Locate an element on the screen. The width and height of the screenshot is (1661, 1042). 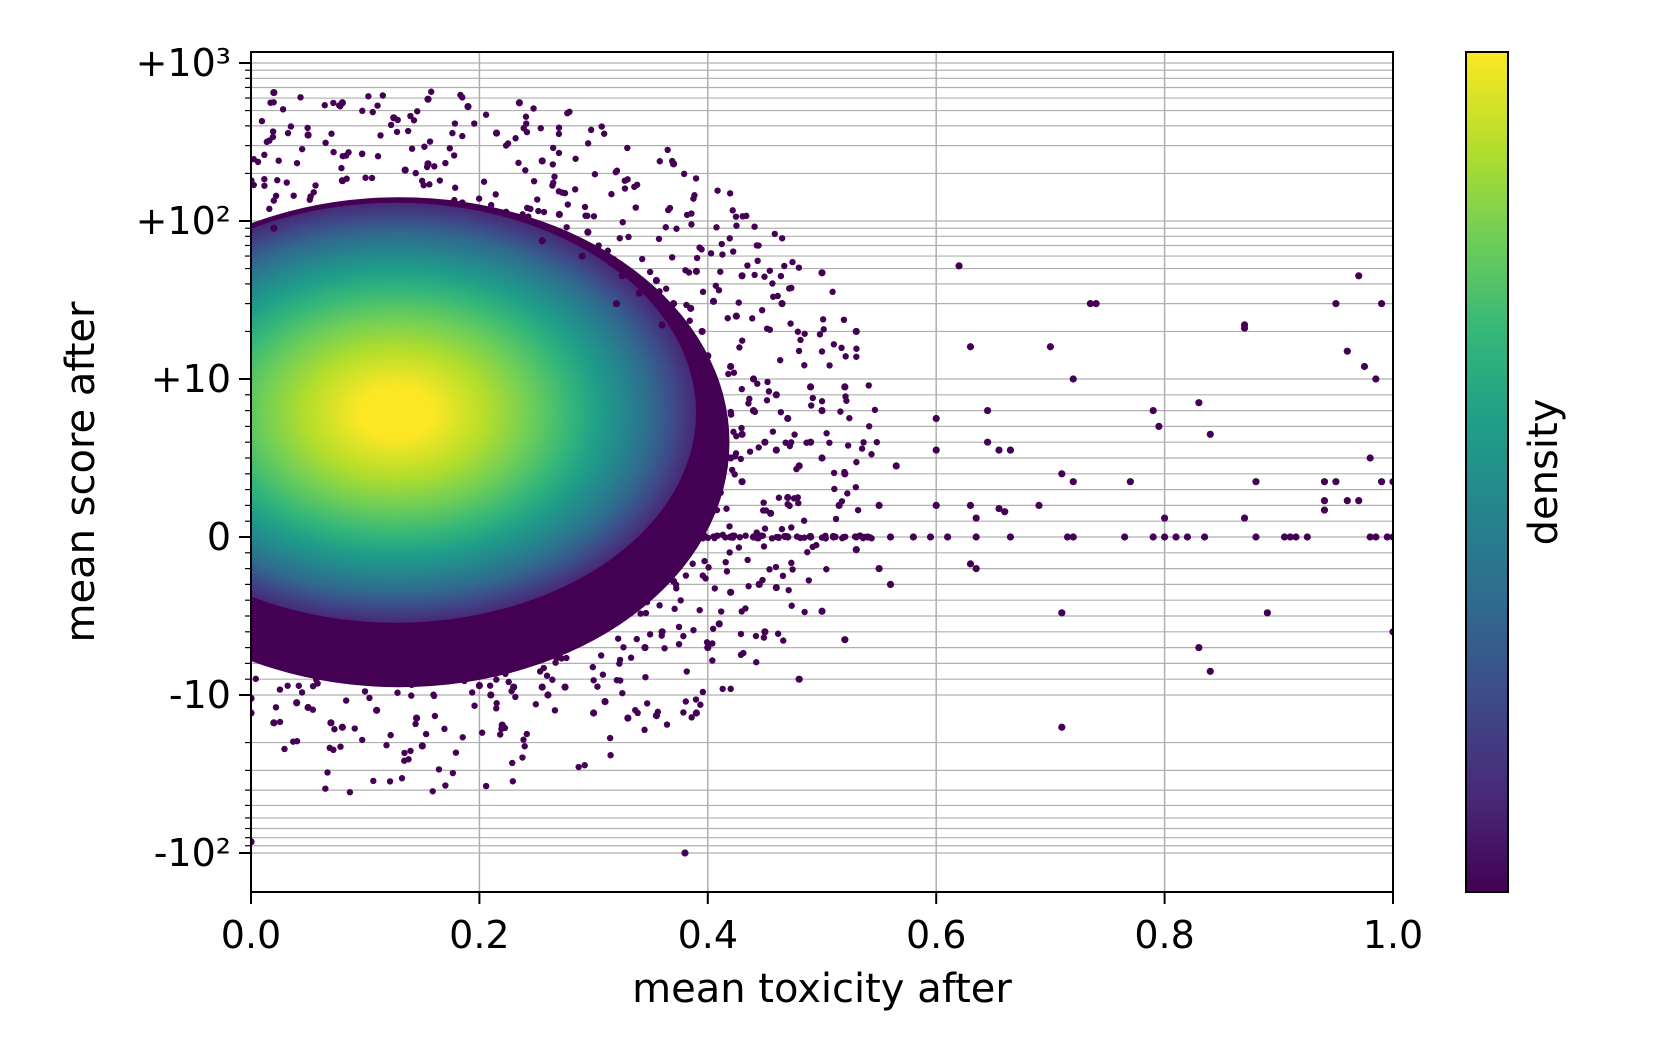
y-tick-label: +10 is located at coordinates (191, 379).